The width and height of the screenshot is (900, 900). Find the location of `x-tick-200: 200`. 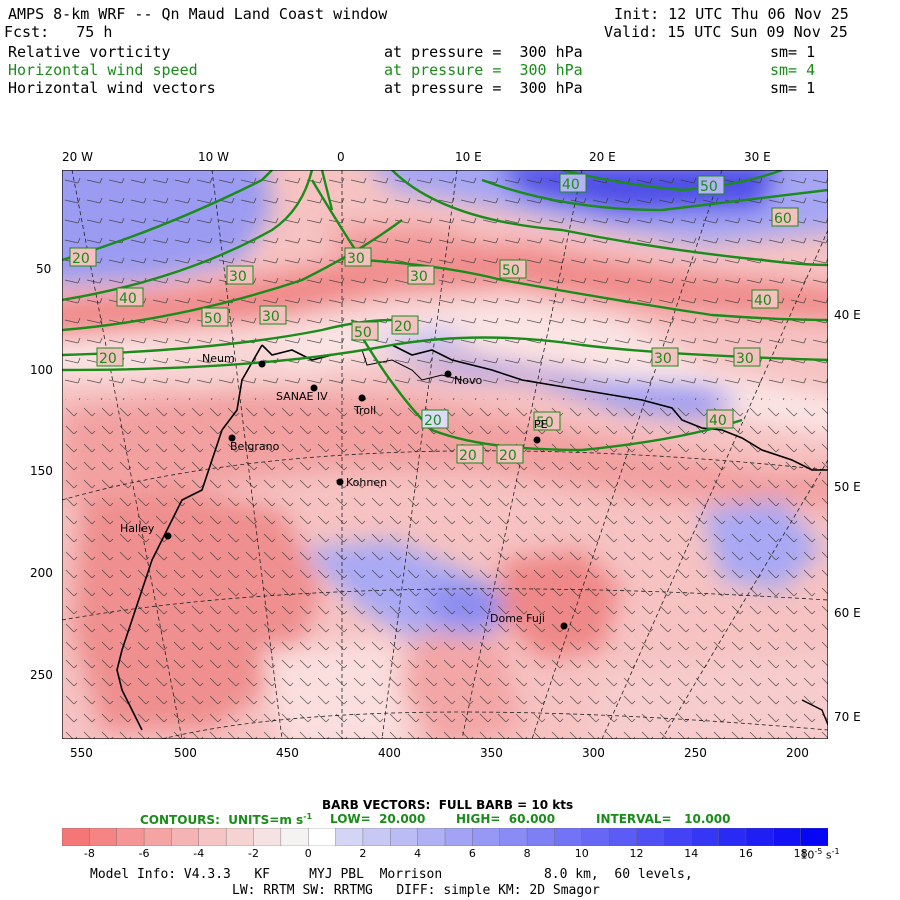

x-tick-200: 200 is located at coordinates (797, 753).